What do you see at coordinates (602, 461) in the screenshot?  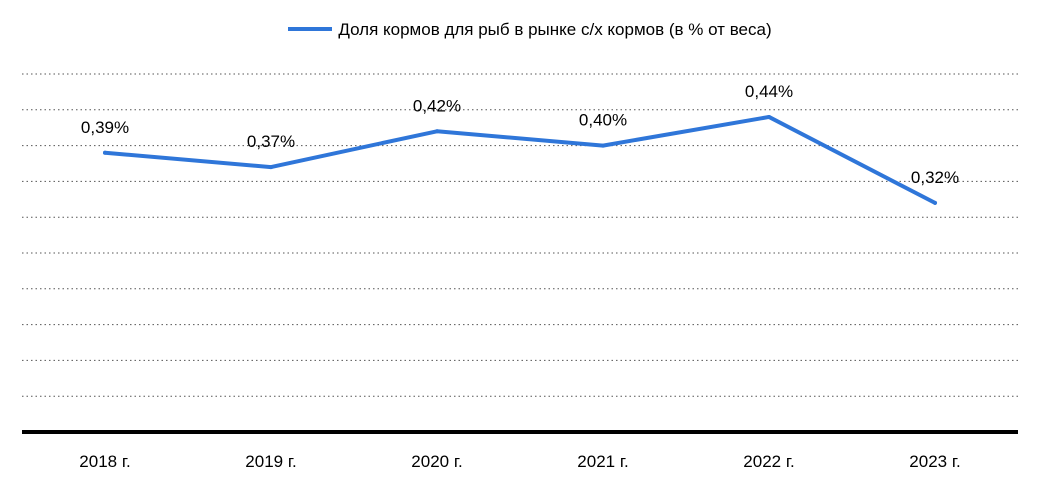 I see `x-tick-label: 2021 г.` at bounding box center [602, 461].